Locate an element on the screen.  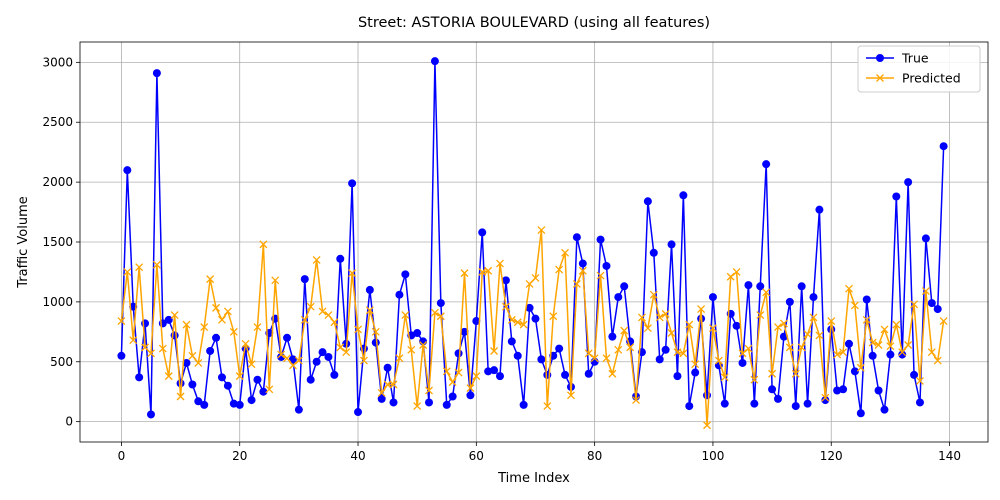
y-tick-label: 2000 is located at coordinates (57, 182).